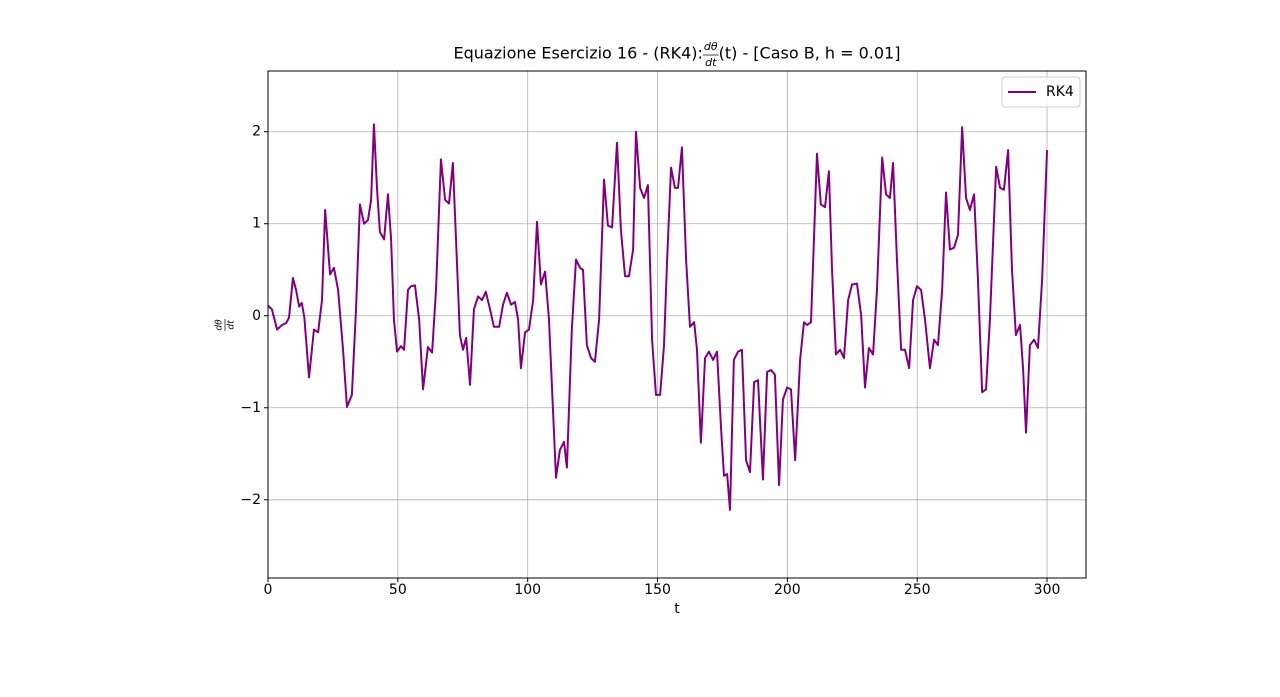 The width and height of the screenshot is (1280, 697). I want to click on title-frac-den: dt, so click(711, 62).